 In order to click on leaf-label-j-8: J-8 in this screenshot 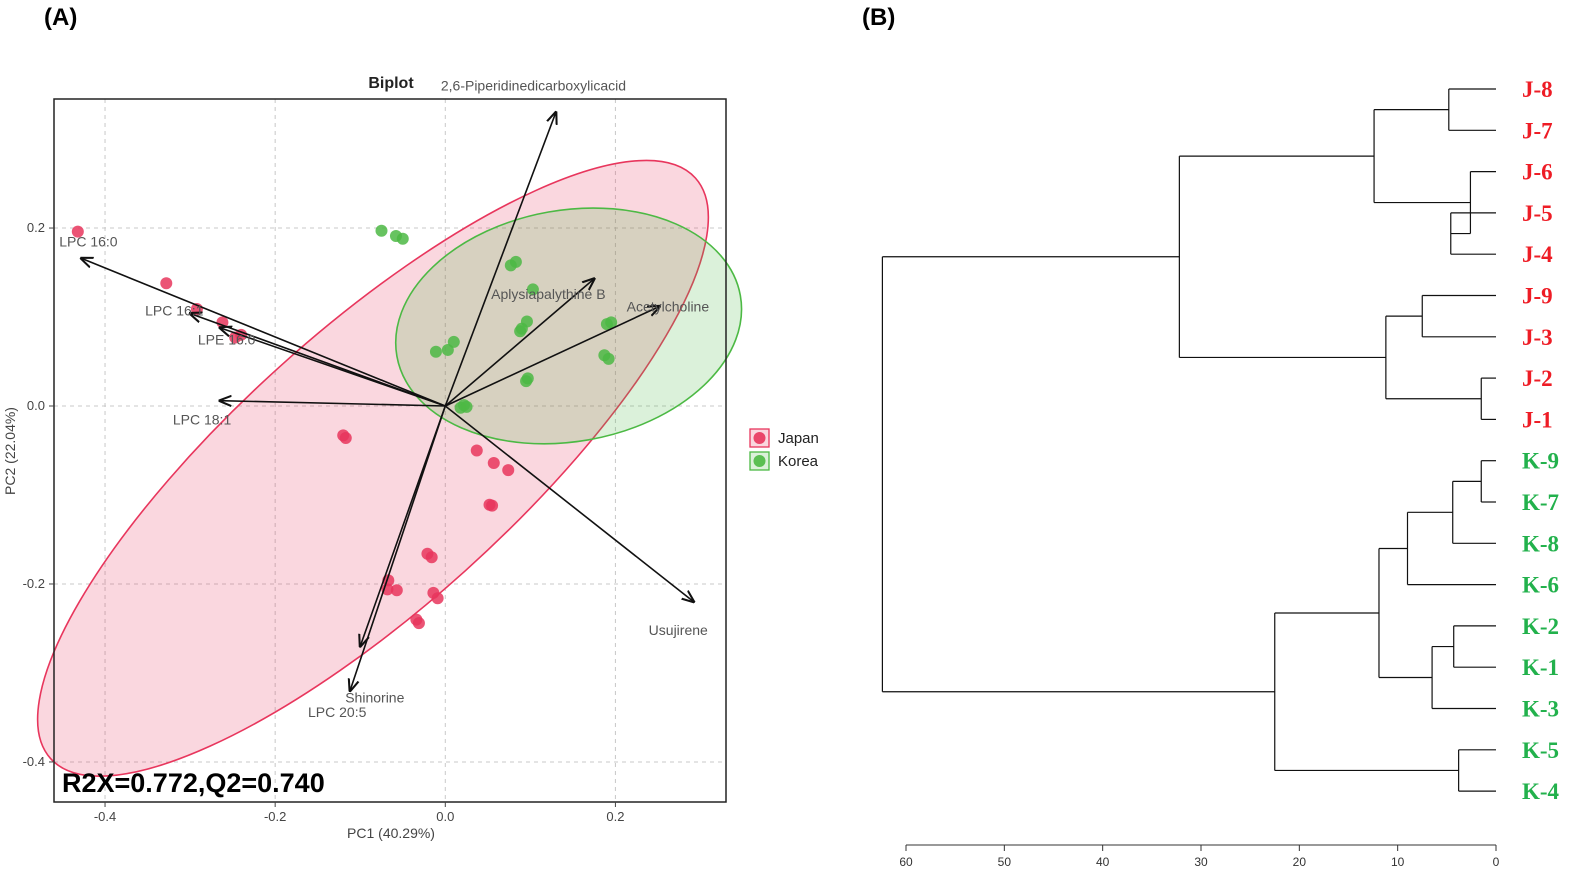, I will do `click(1537, 89)`.